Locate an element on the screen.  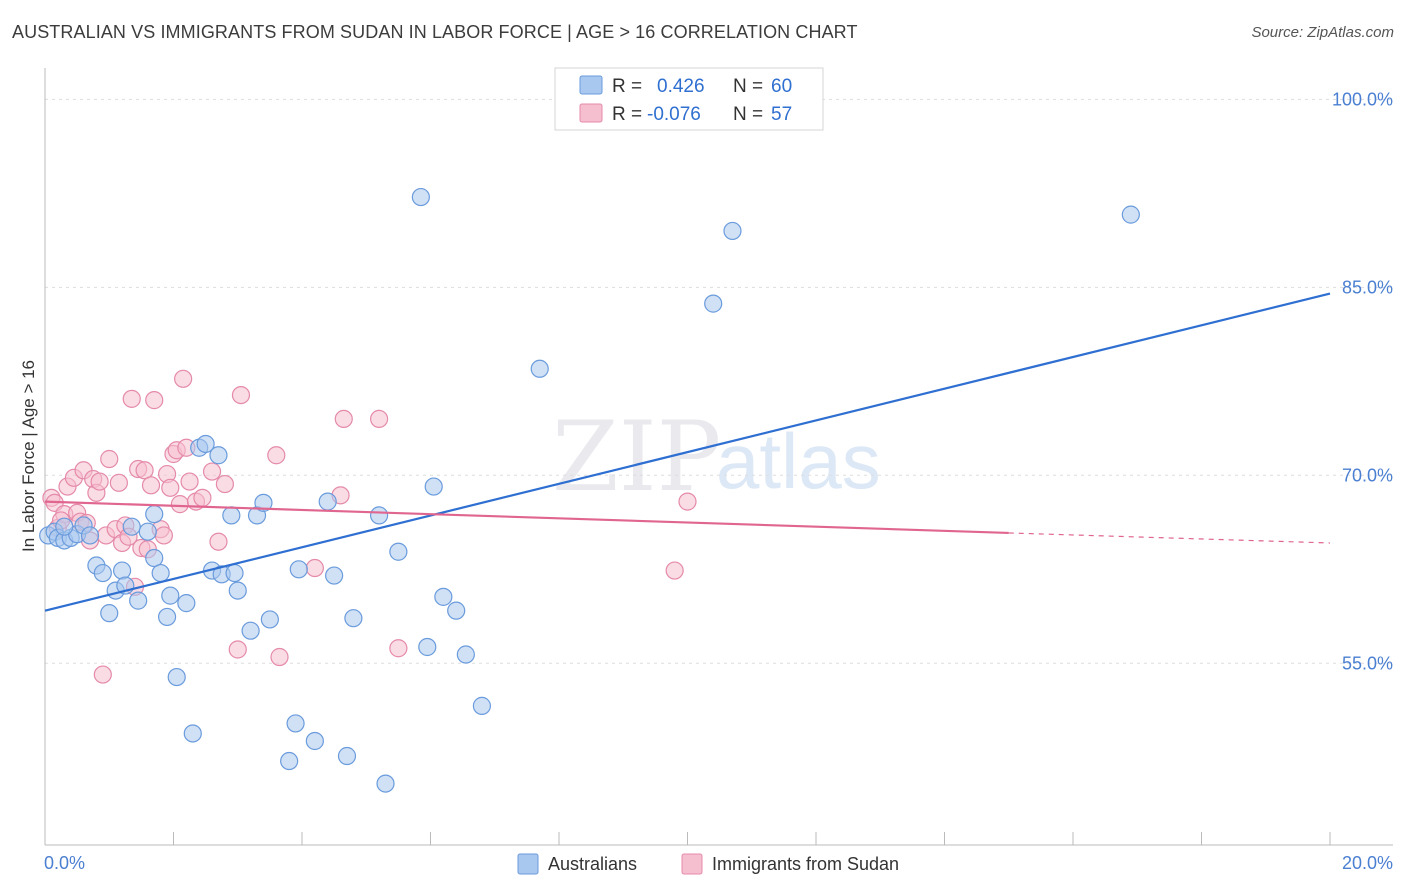
legend-swatch-sudan is located at coordinates (692, 864).